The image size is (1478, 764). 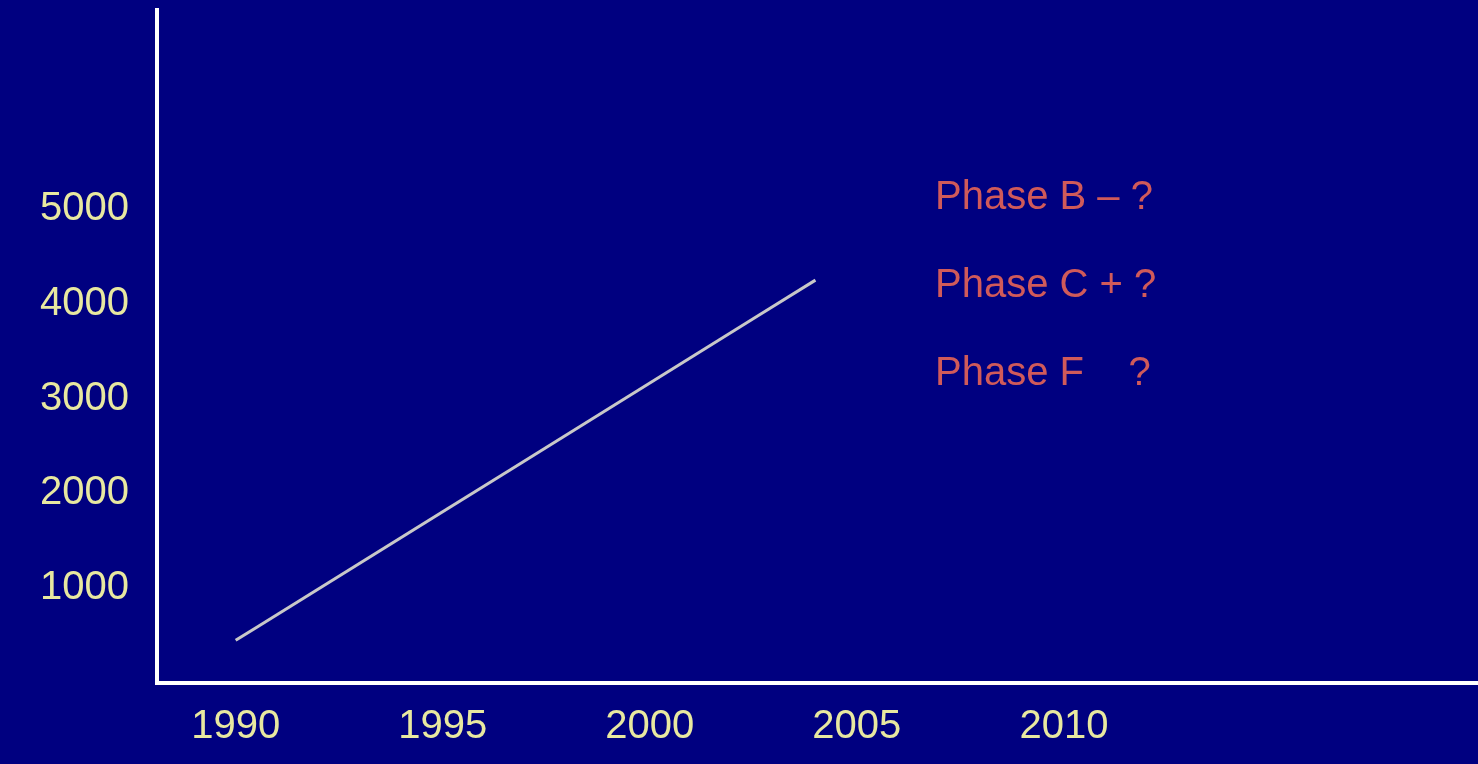 What do you see at coordinates (650, 724) in the screenshot?
I see `x-tick-label: 2000` at bounding box center [650, 724].